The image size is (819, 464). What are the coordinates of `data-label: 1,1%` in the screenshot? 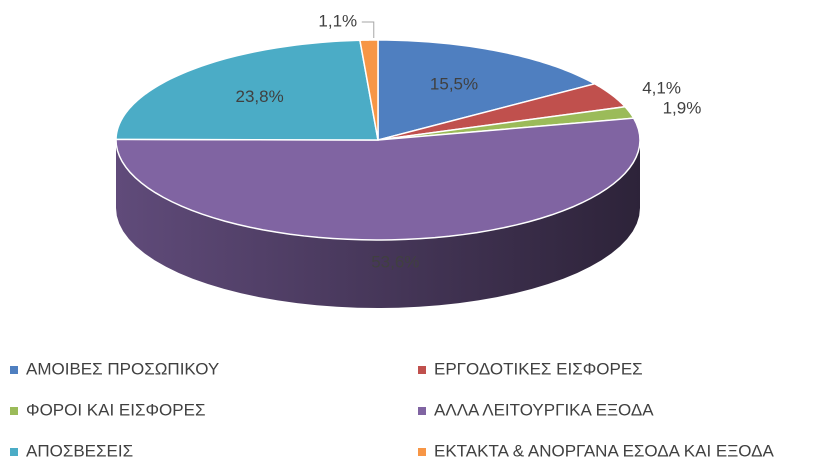 It's located at (337, 20).